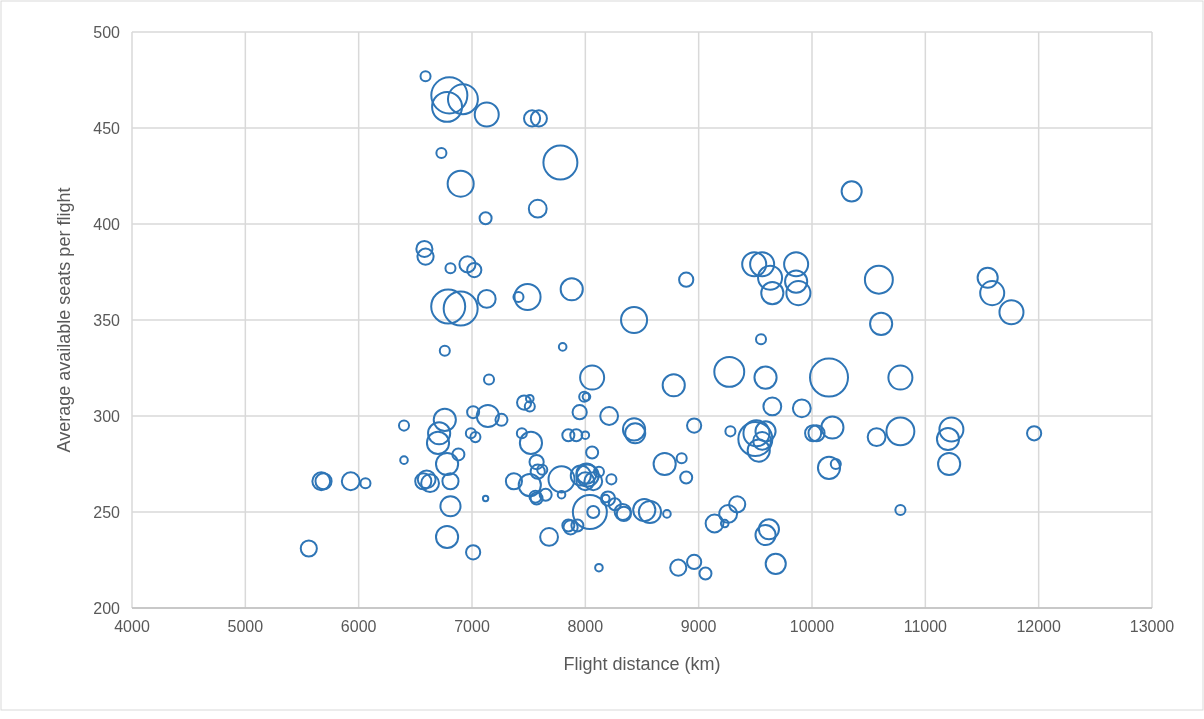  What do you see at coordinates (107, 32) in the screenshot?
I see `y-tick-label: 500` at bounding box center [107, 32].